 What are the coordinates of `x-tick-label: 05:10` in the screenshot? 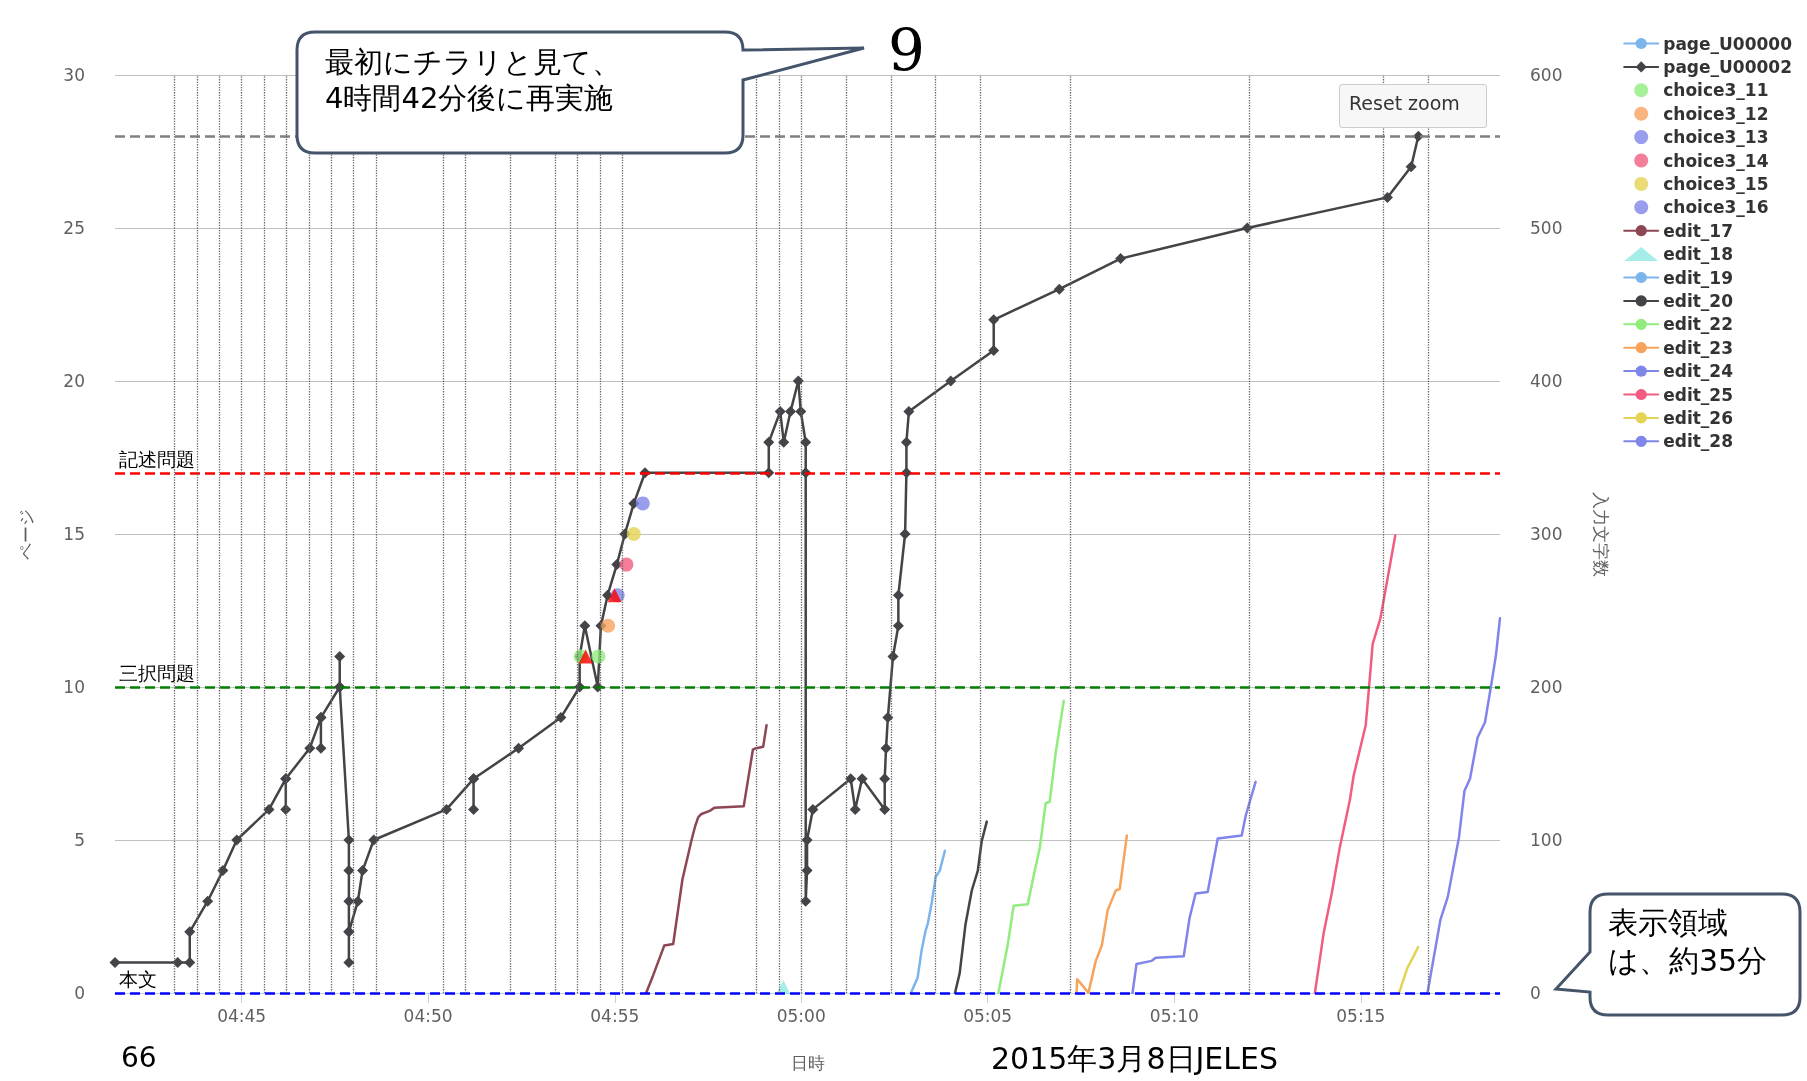 It's located at (1174, 1015).